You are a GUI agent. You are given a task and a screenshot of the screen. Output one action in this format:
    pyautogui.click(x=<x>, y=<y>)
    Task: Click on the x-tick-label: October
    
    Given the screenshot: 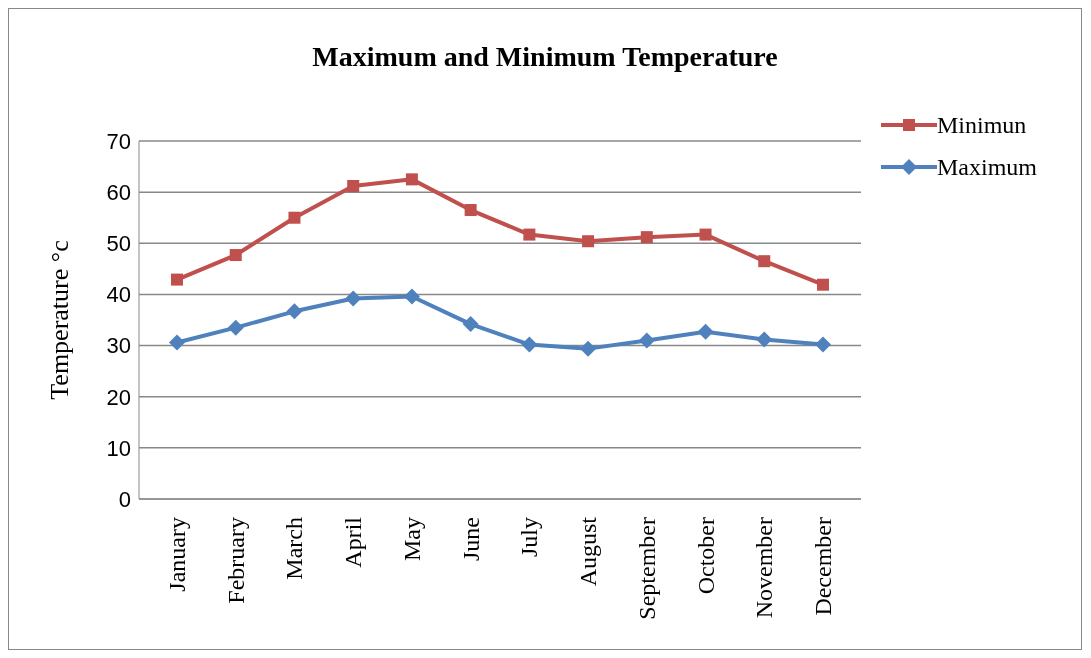 What is the action you would take?
    pyautogui.click(x=705, y=555)
    